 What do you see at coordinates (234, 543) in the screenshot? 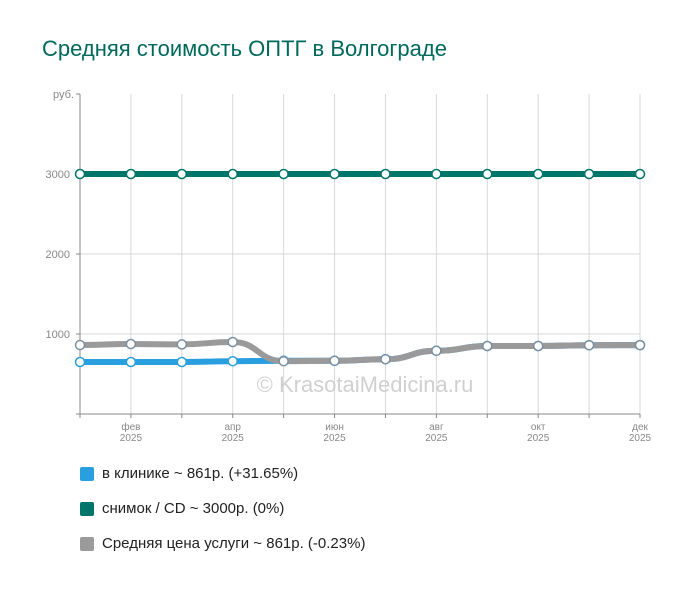
I see `legend-label: Средняя цена услуги ~ 861р. (-0.23%)` at bounding box center [234, 543].